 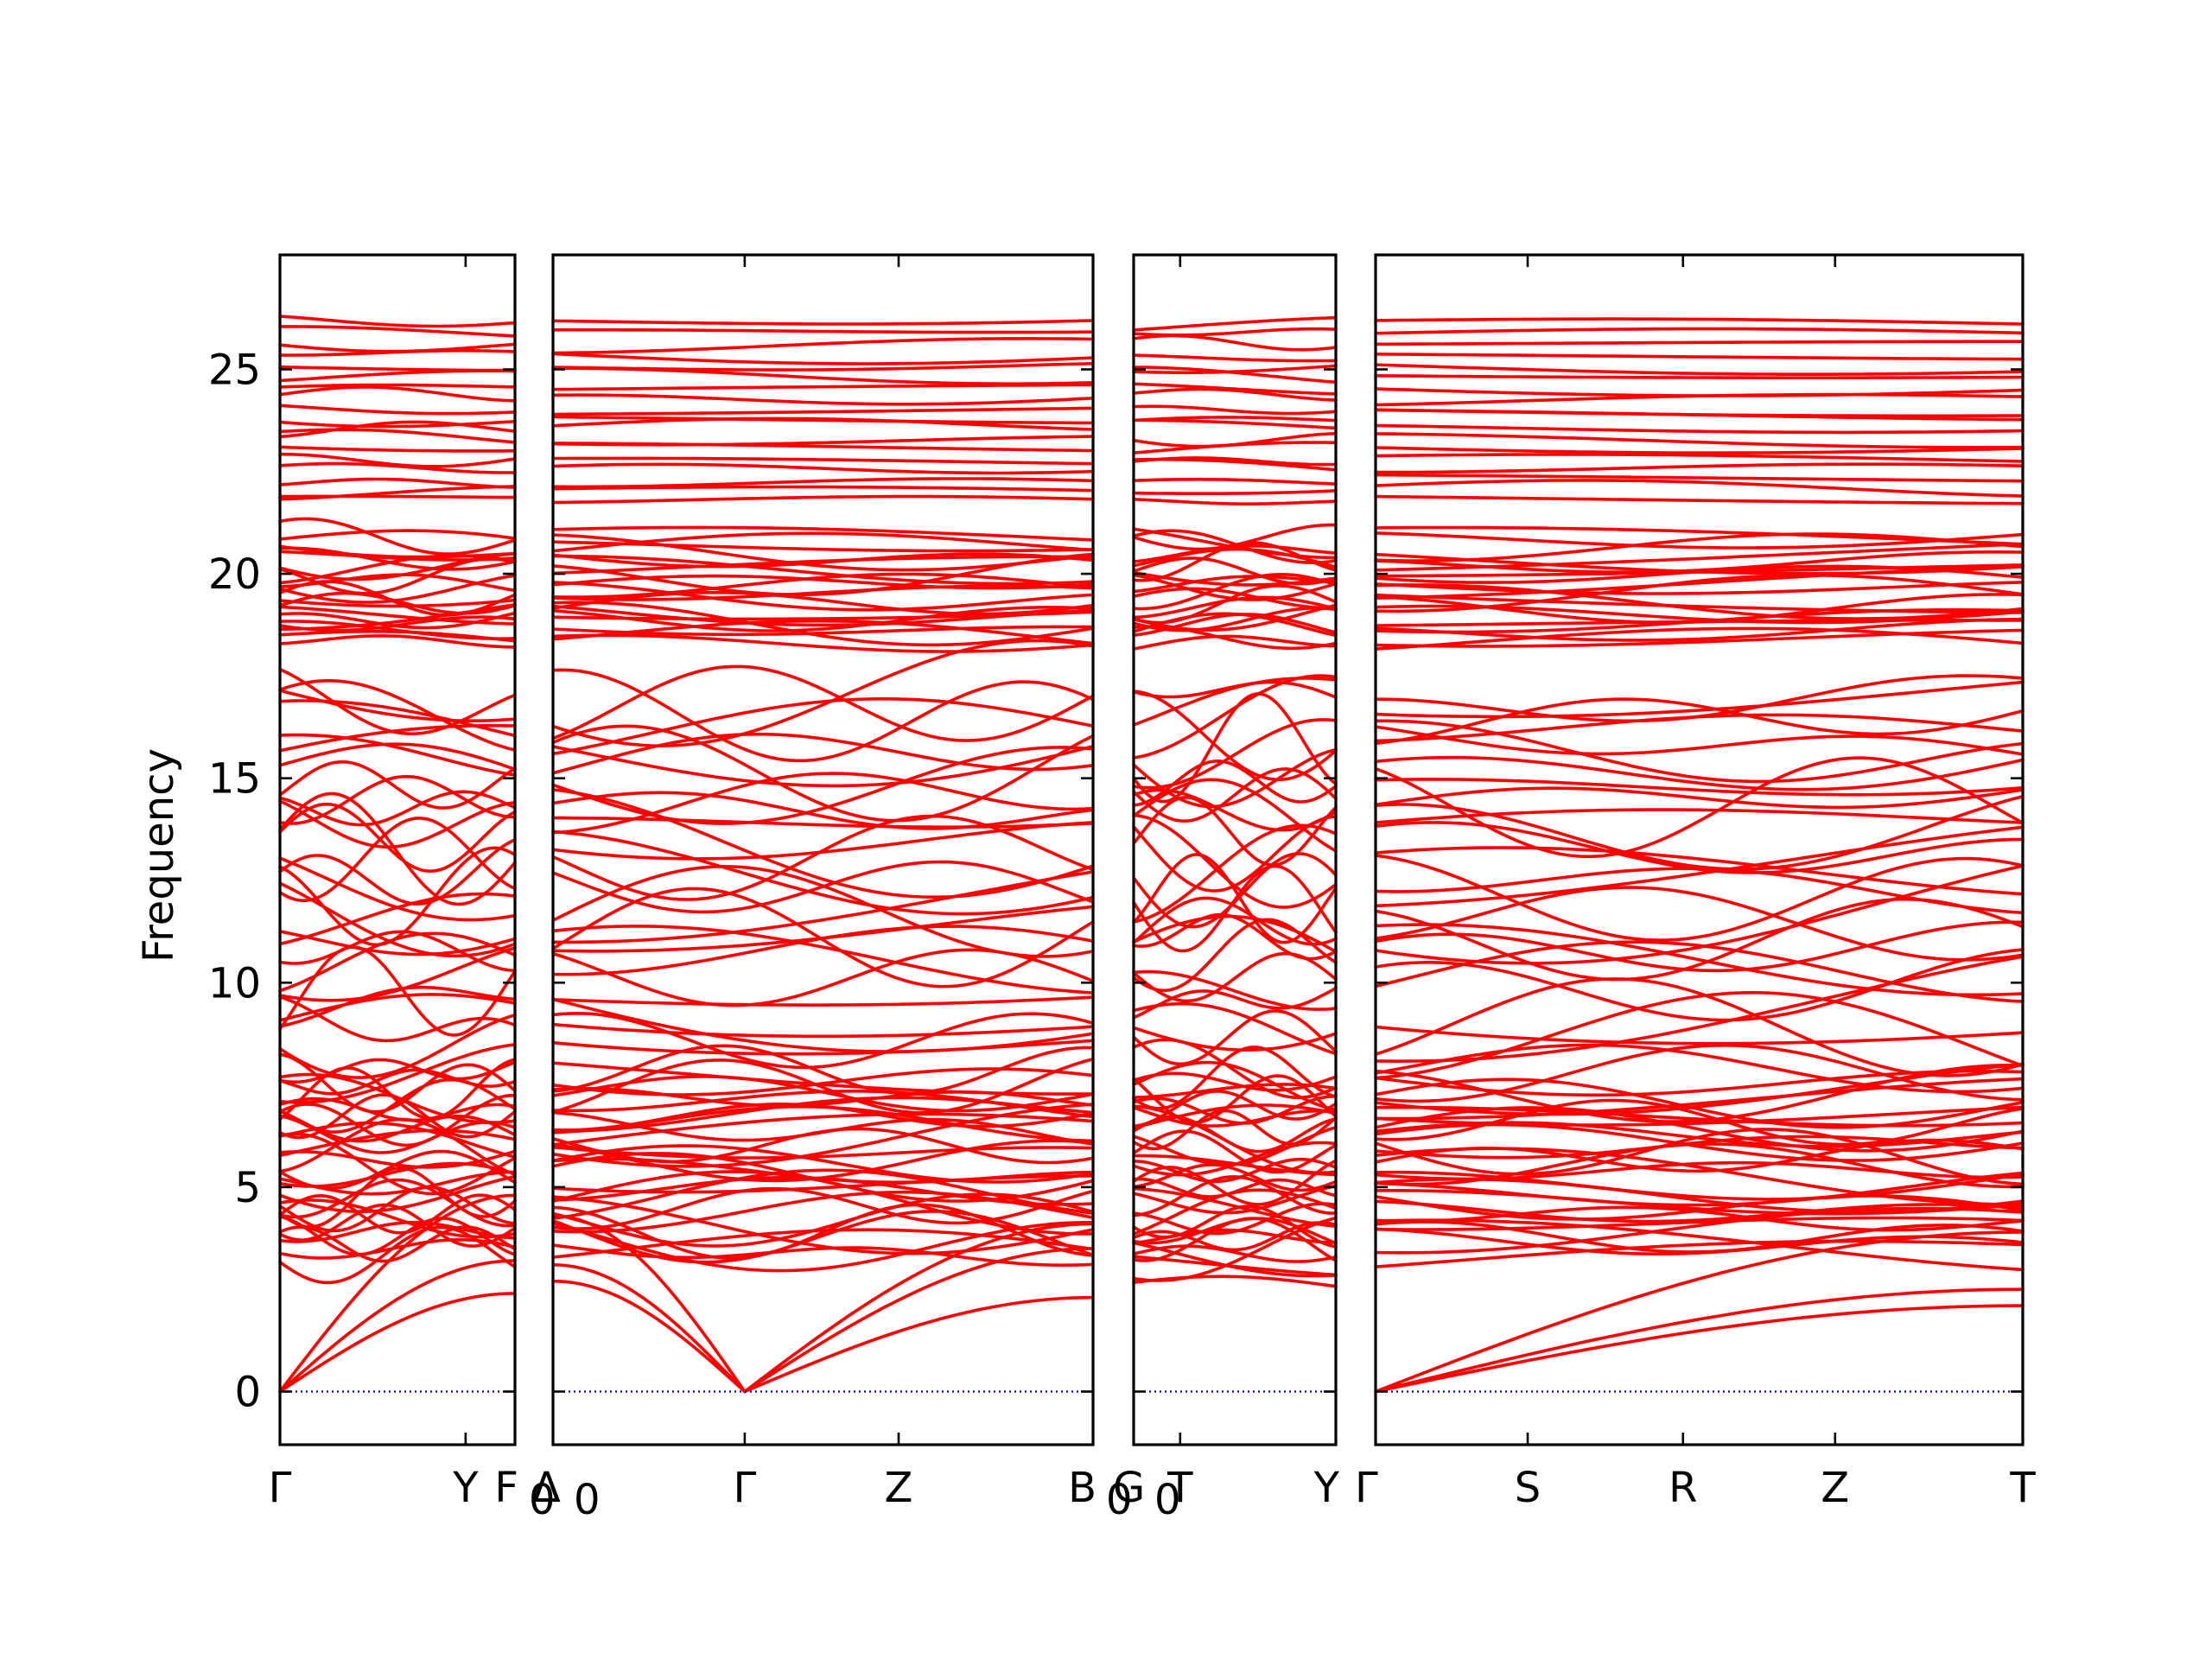 What do you see at coordinates (546, 1488) in the screenshot?
I see `x-tick-label: Δ` at bounding box center [546, 1488].